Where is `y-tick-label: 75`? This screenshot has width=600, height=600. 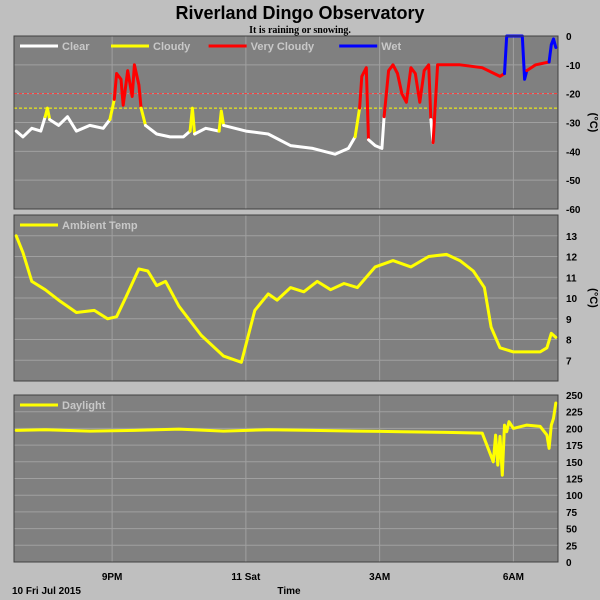 y-tick-label: 75 is located at coordinates (572, 513).